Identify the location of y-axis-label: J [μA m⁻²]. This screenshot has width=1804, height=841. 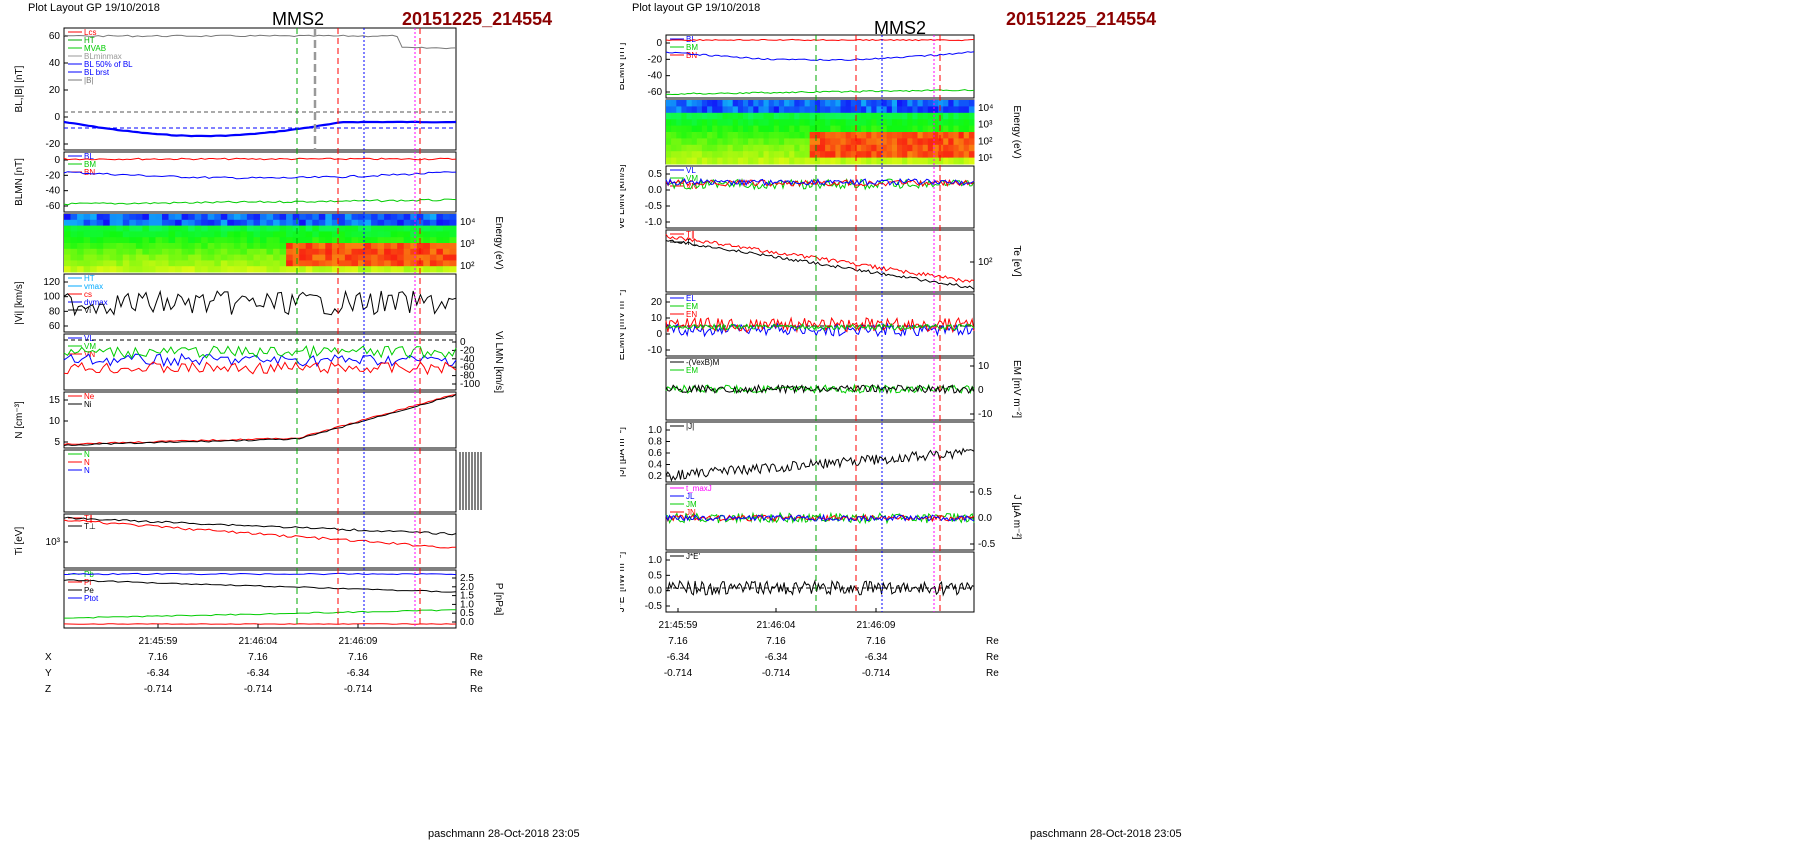
(1016, 517).